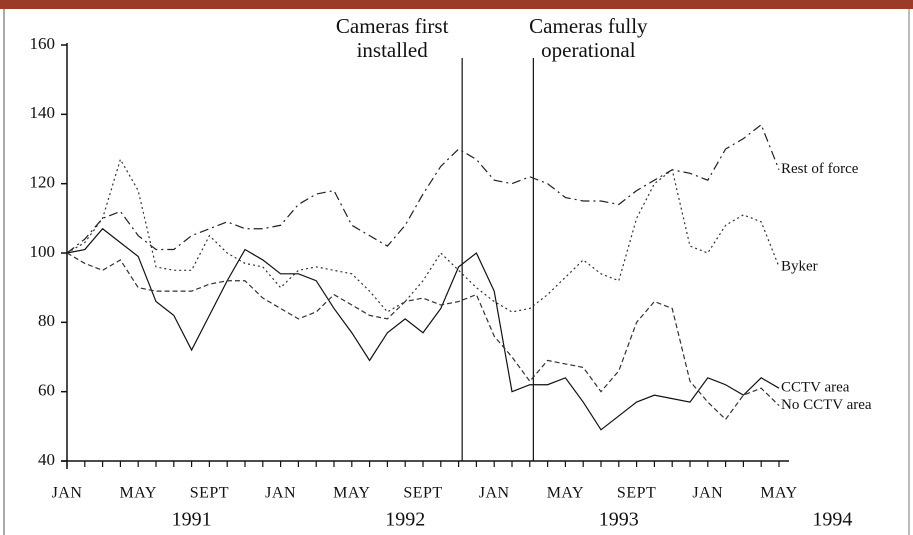 The height and width of the screenshot is (535, 913). What do you see at coordinates (46, 320) in the screenshot?
I see `y-tick-label: 80` at bounding box center [46, 320].